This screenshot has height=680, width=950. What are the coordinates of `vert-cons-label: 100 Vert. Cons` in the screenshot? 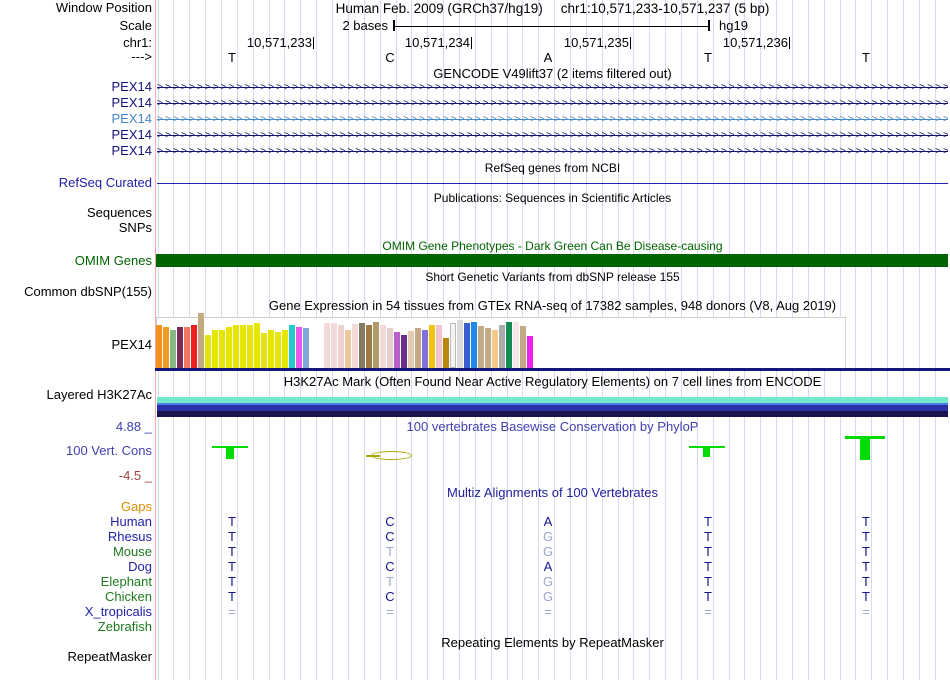 It's located at (109, 450).